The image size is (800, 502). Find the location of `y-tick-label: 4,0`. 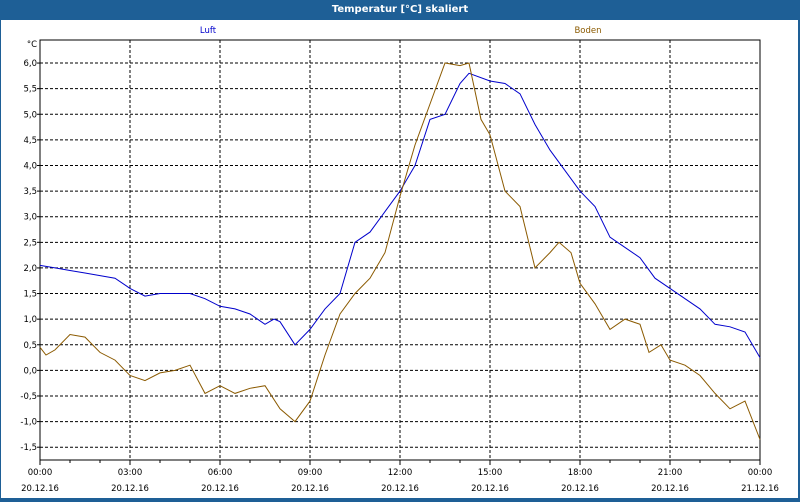

y-tick-label: 4,0 is located at coordinates (30, 166).